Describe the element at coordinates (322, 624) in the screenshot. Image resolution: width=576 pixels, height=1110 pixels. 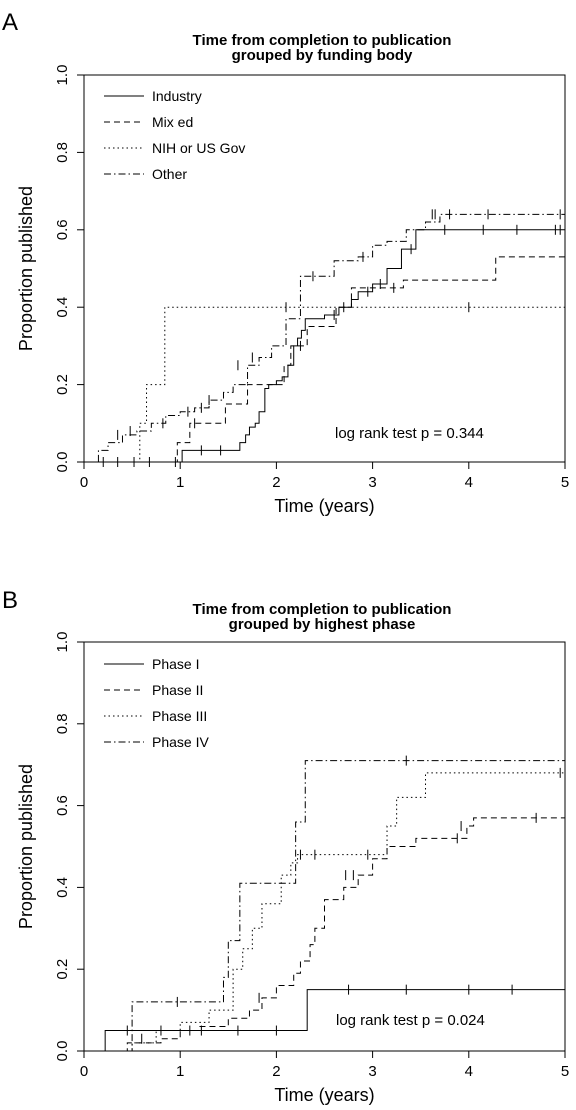
I see `chart-title-line: grouped by highest phase` at that location.